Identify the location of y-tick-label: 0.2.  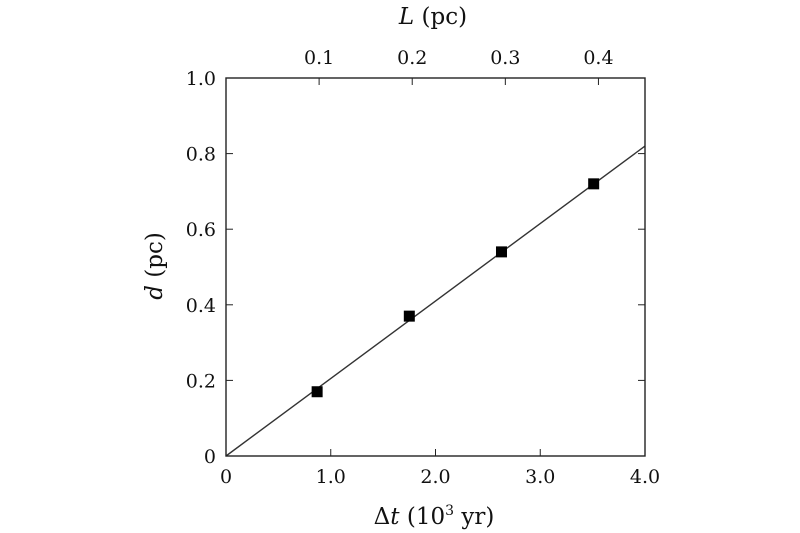
(201, 381).